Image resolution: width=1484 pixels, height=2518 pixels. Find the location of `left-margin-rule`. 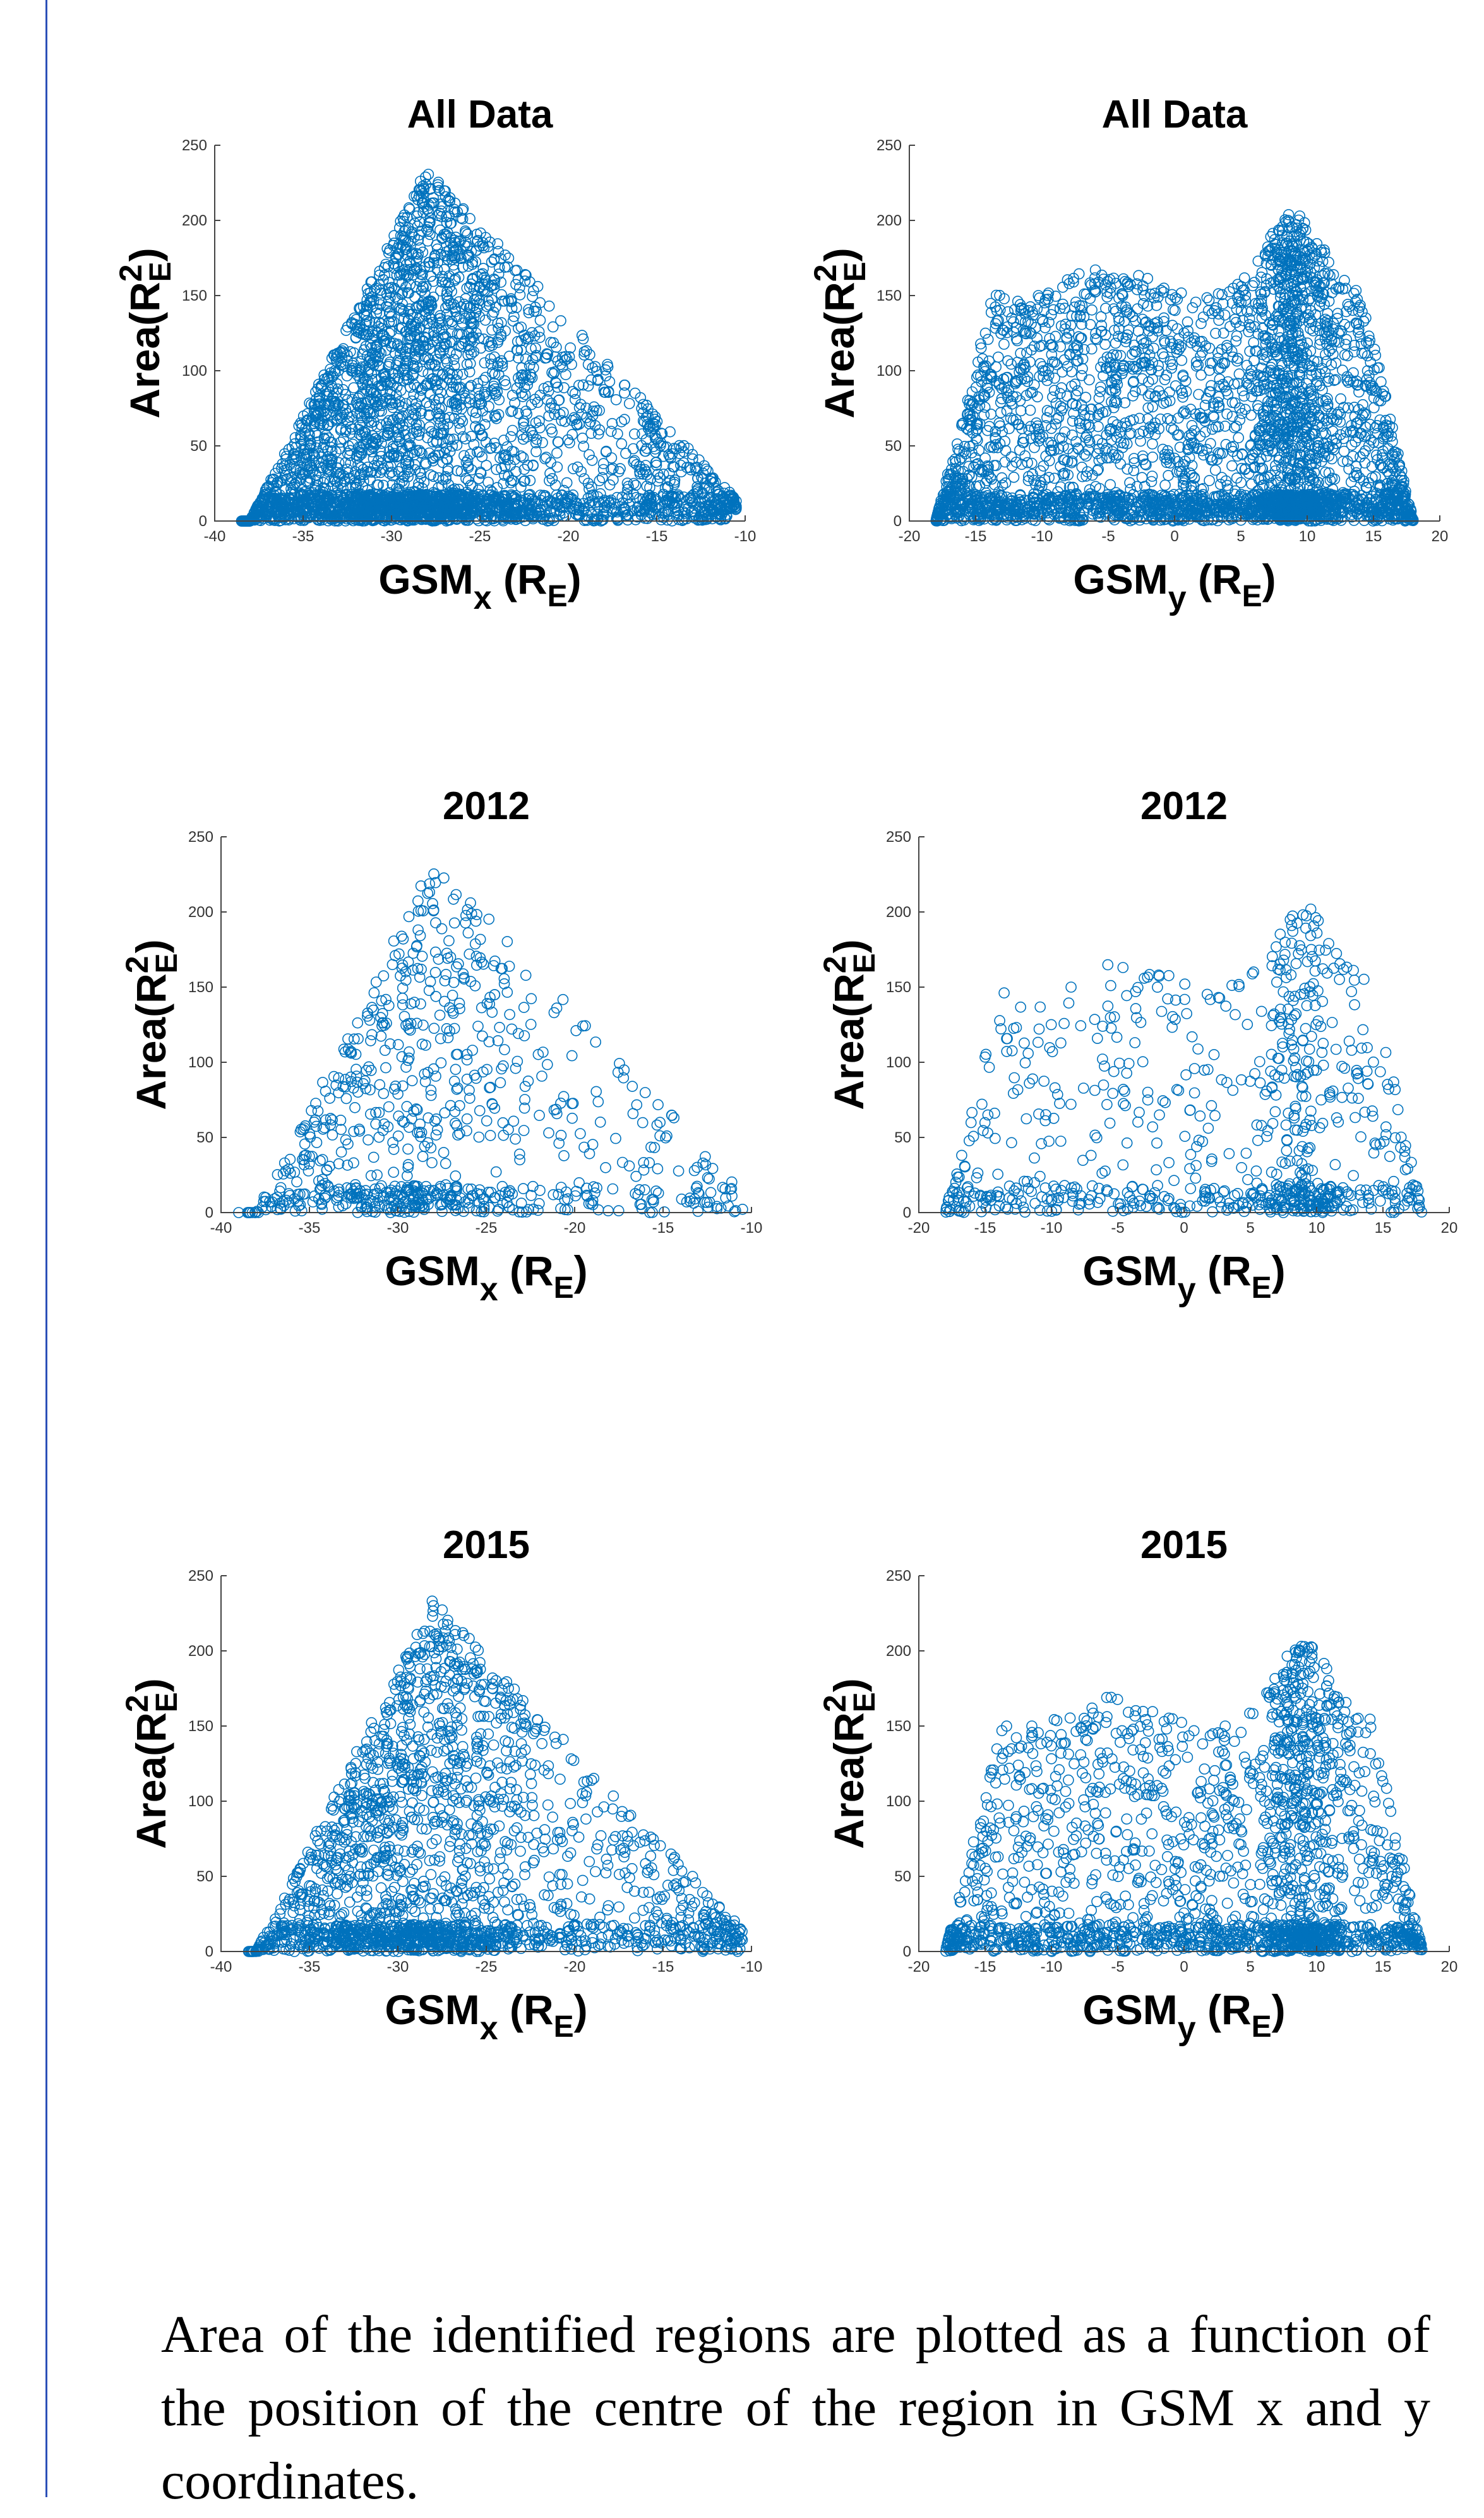

left-margin-rule is located at coordinates (46, 1249).